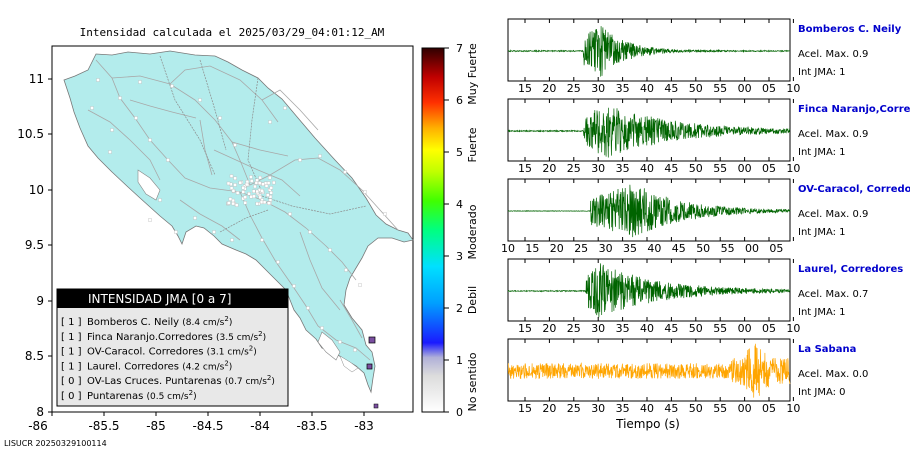 The width and height of the screenshot is (910, 460). I want to click on colorbar-label: Muy Fuerte, so click(472, 74).